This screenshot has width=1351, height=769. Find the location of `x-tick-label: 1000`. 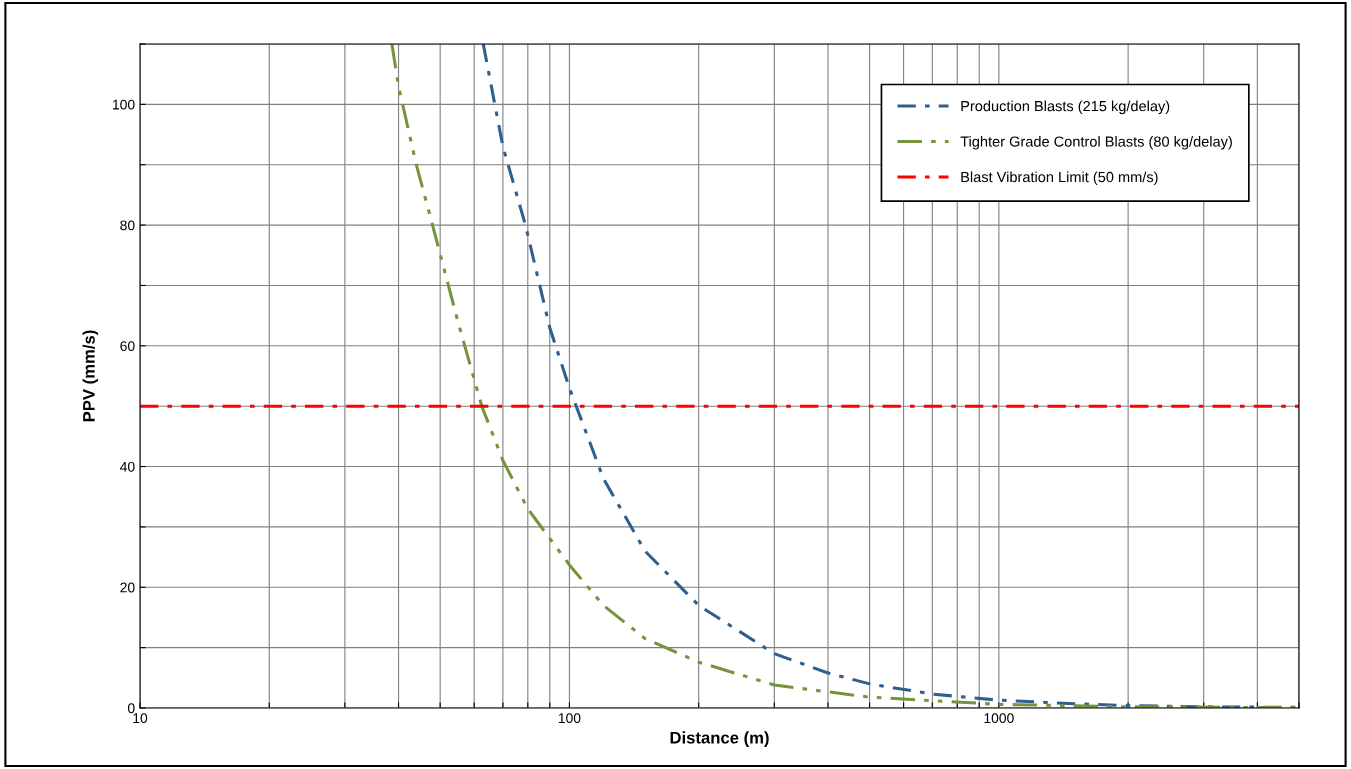

x-tick-label: 1000 is located at coordinates (999, 718).